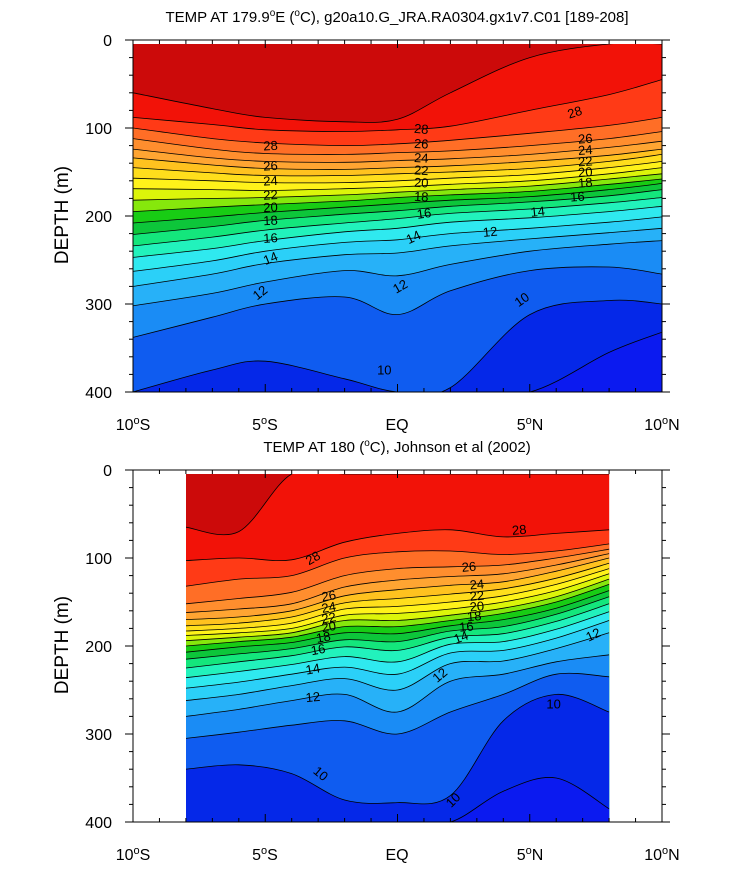  I want to click on y-tick-label: 400, so click(98, 393).